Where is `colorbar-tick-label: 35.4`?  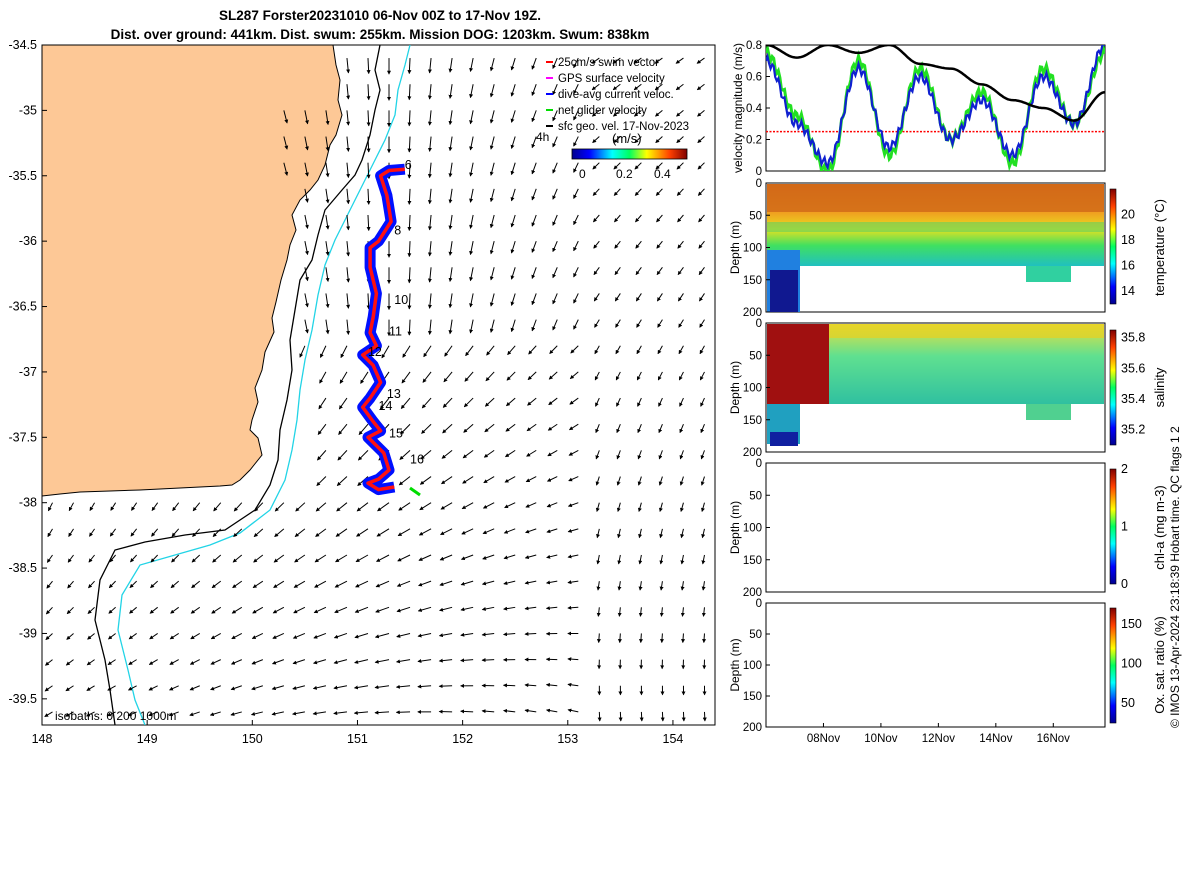 colorbar-tick-label: 35.4 is located at coordinates (1133, 399).